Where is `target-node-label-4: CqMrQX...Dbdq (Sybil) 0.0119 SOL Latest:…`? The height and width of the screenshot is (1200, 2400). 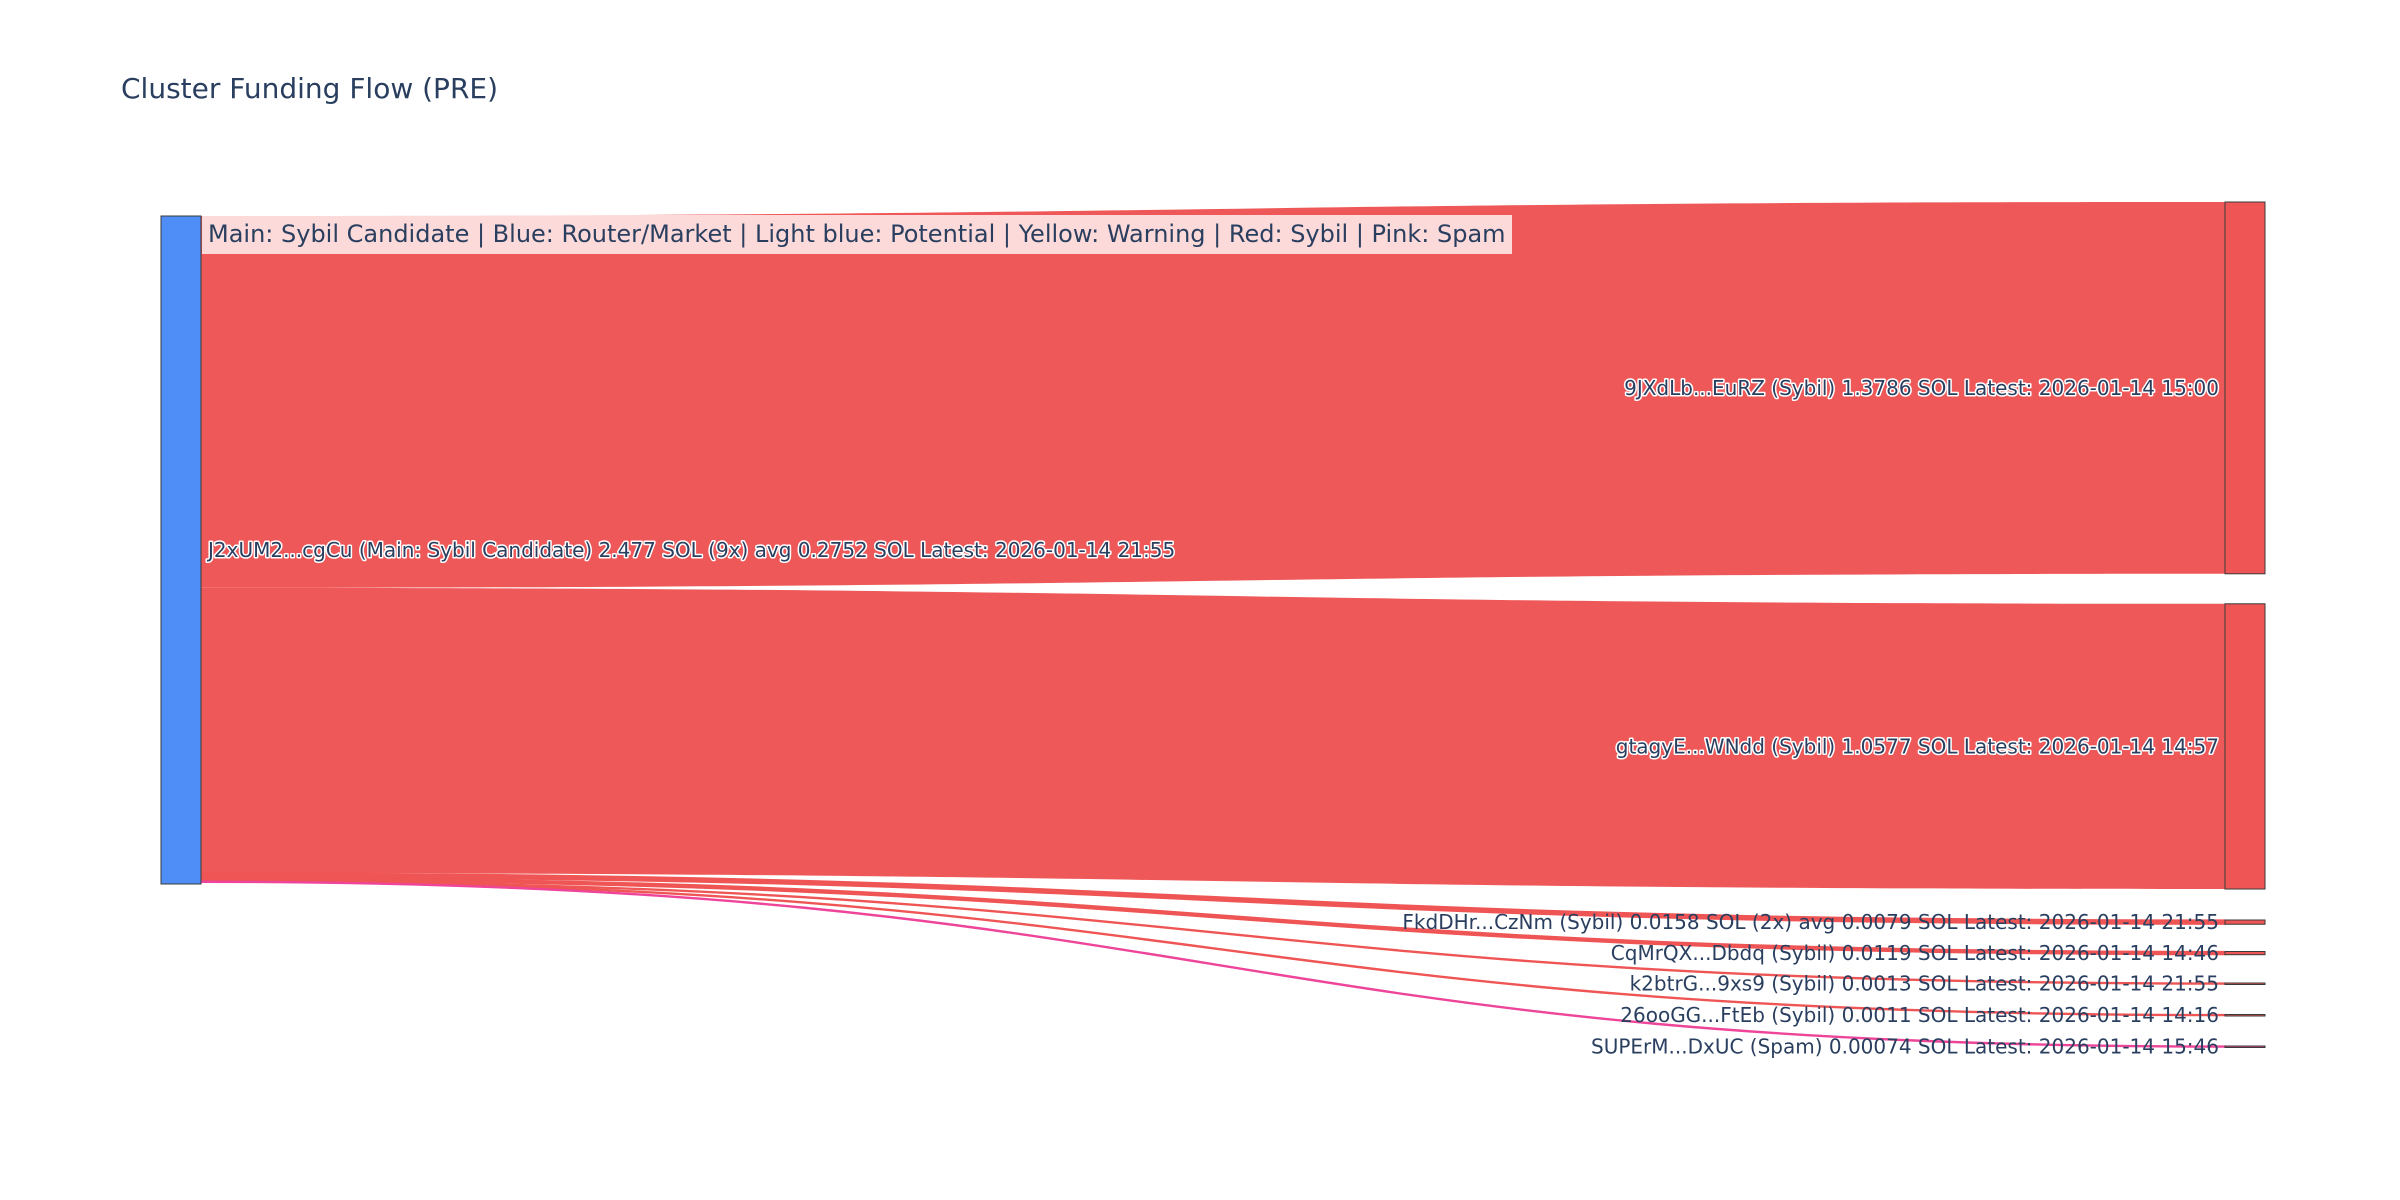 target-node-label-4: CqMrQX...Dbdq (Sybil) 0.0119 SOL Latest:… is located at coordinates (1915, 953).